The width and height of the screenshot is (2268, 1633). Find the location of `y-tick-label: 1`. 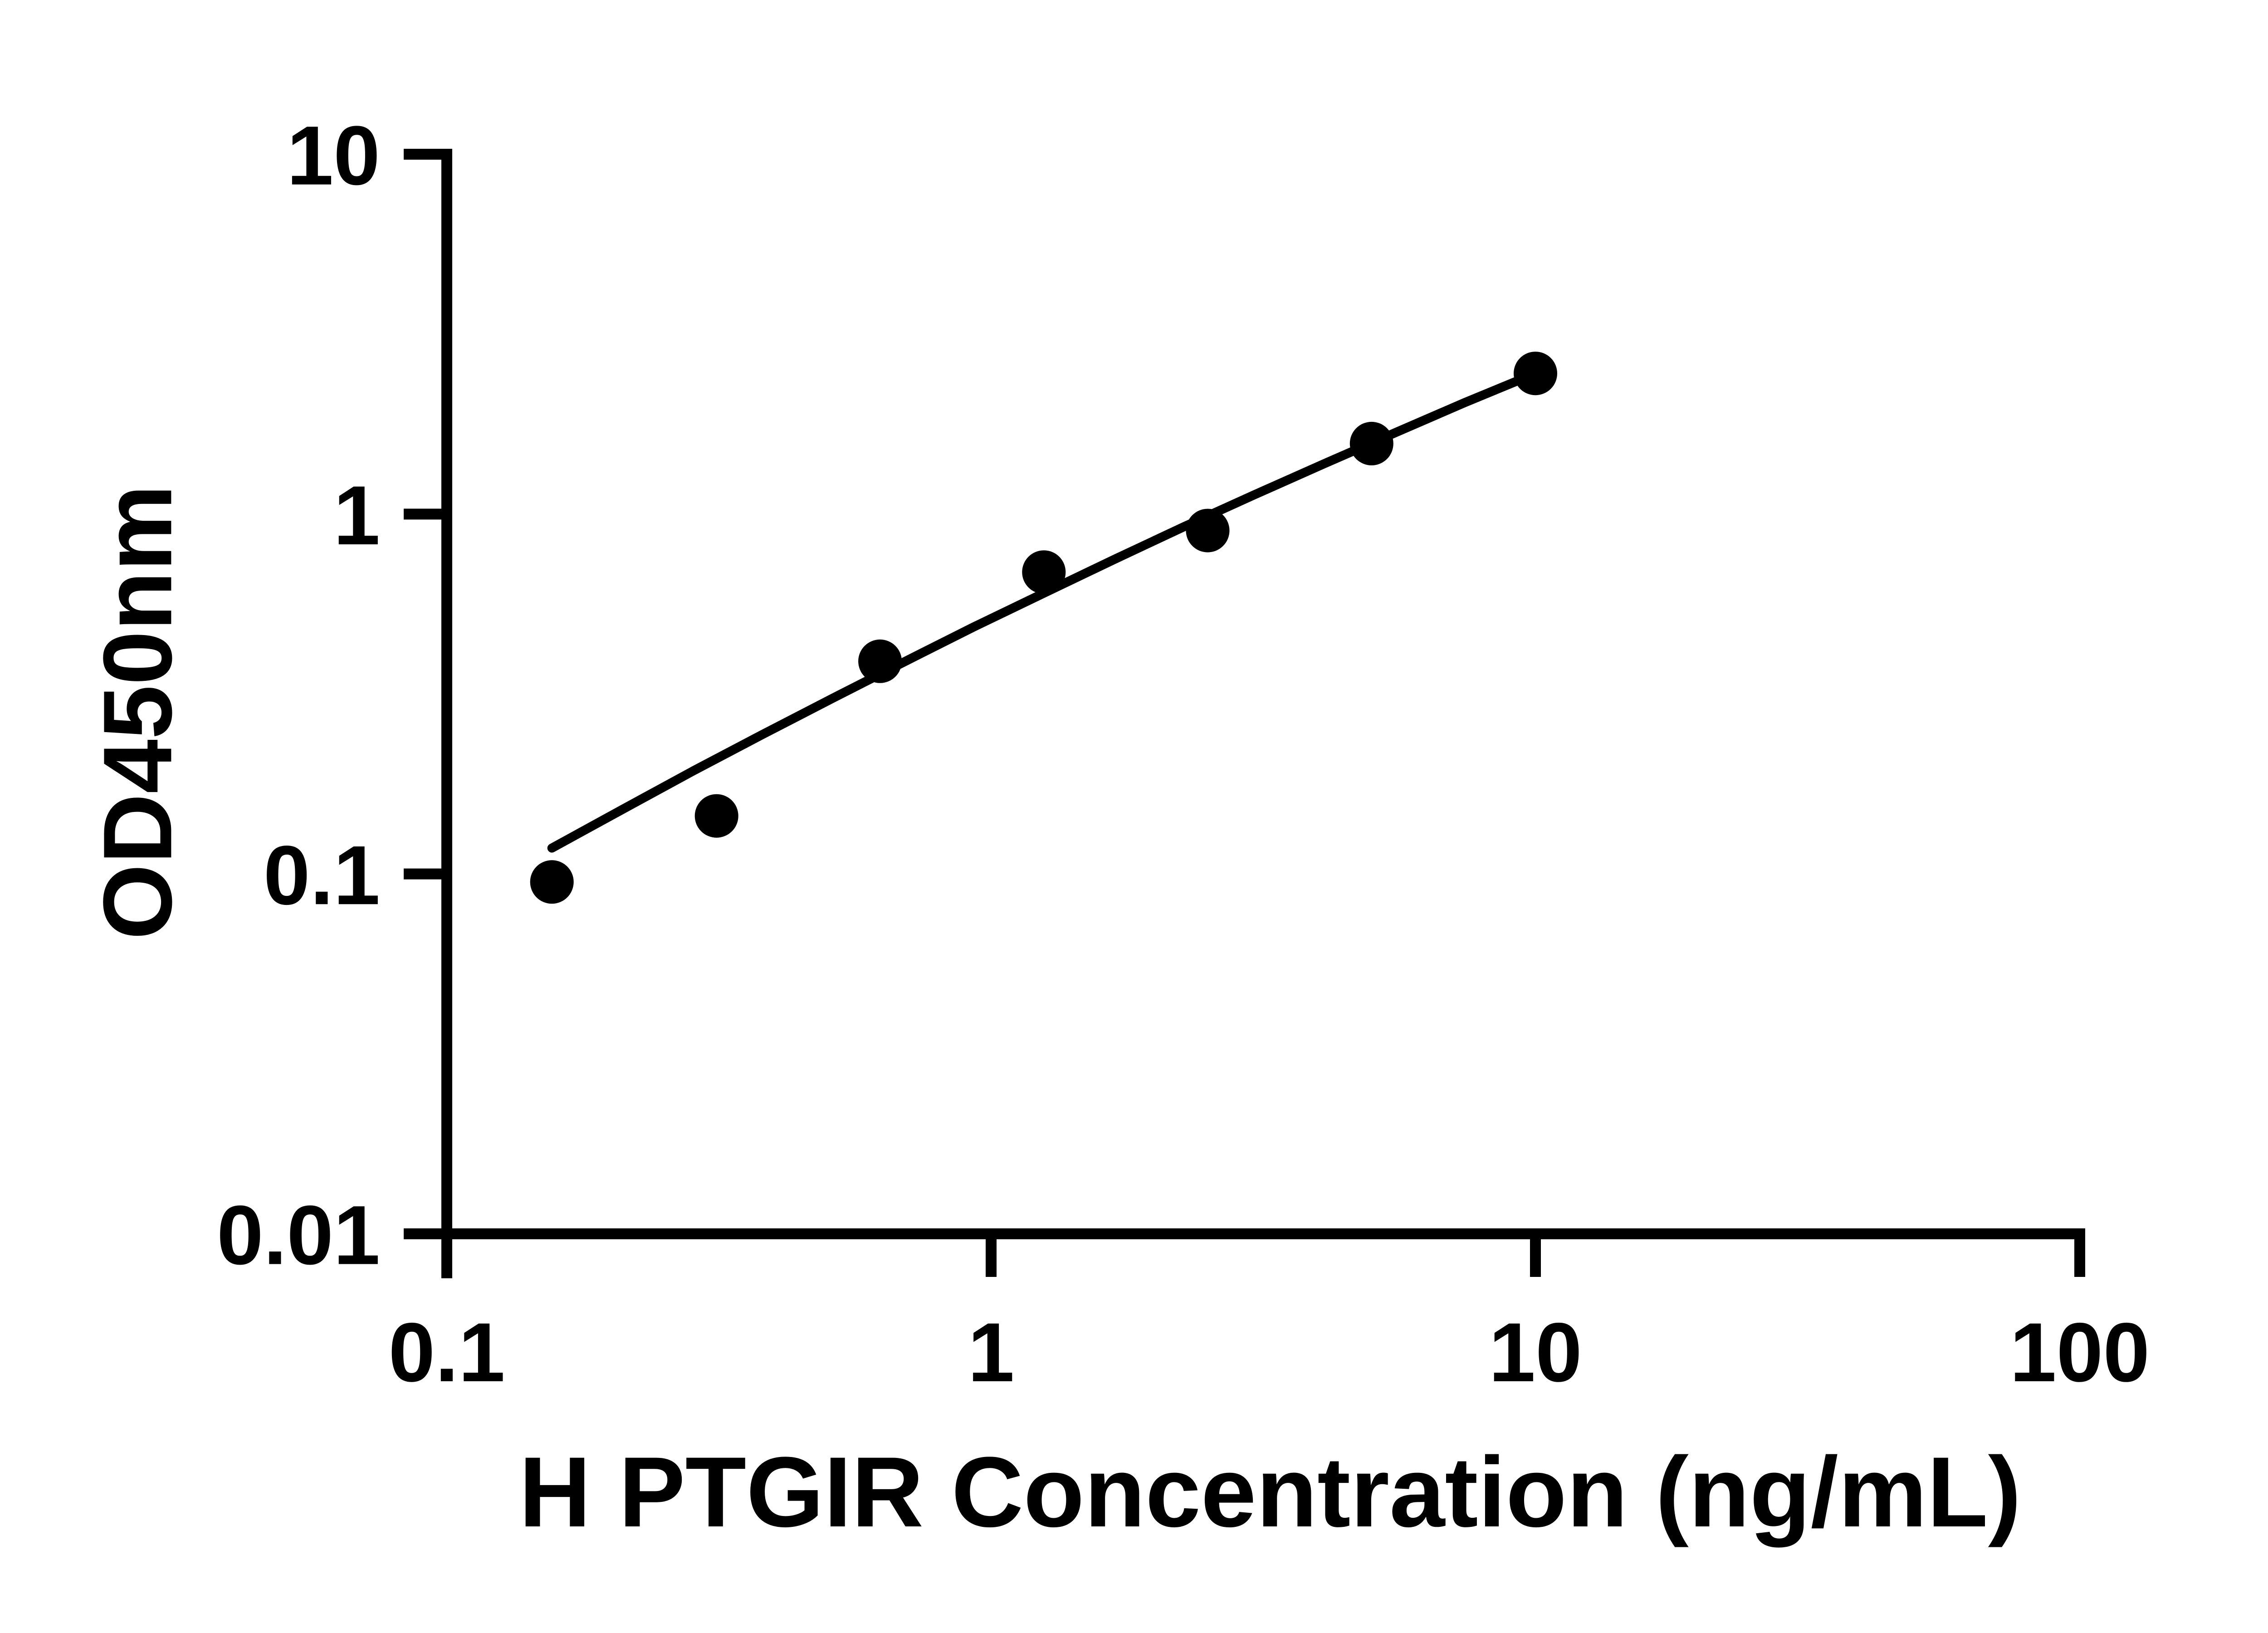

y-tick-label: 1 is located at coordinates (357, 515).